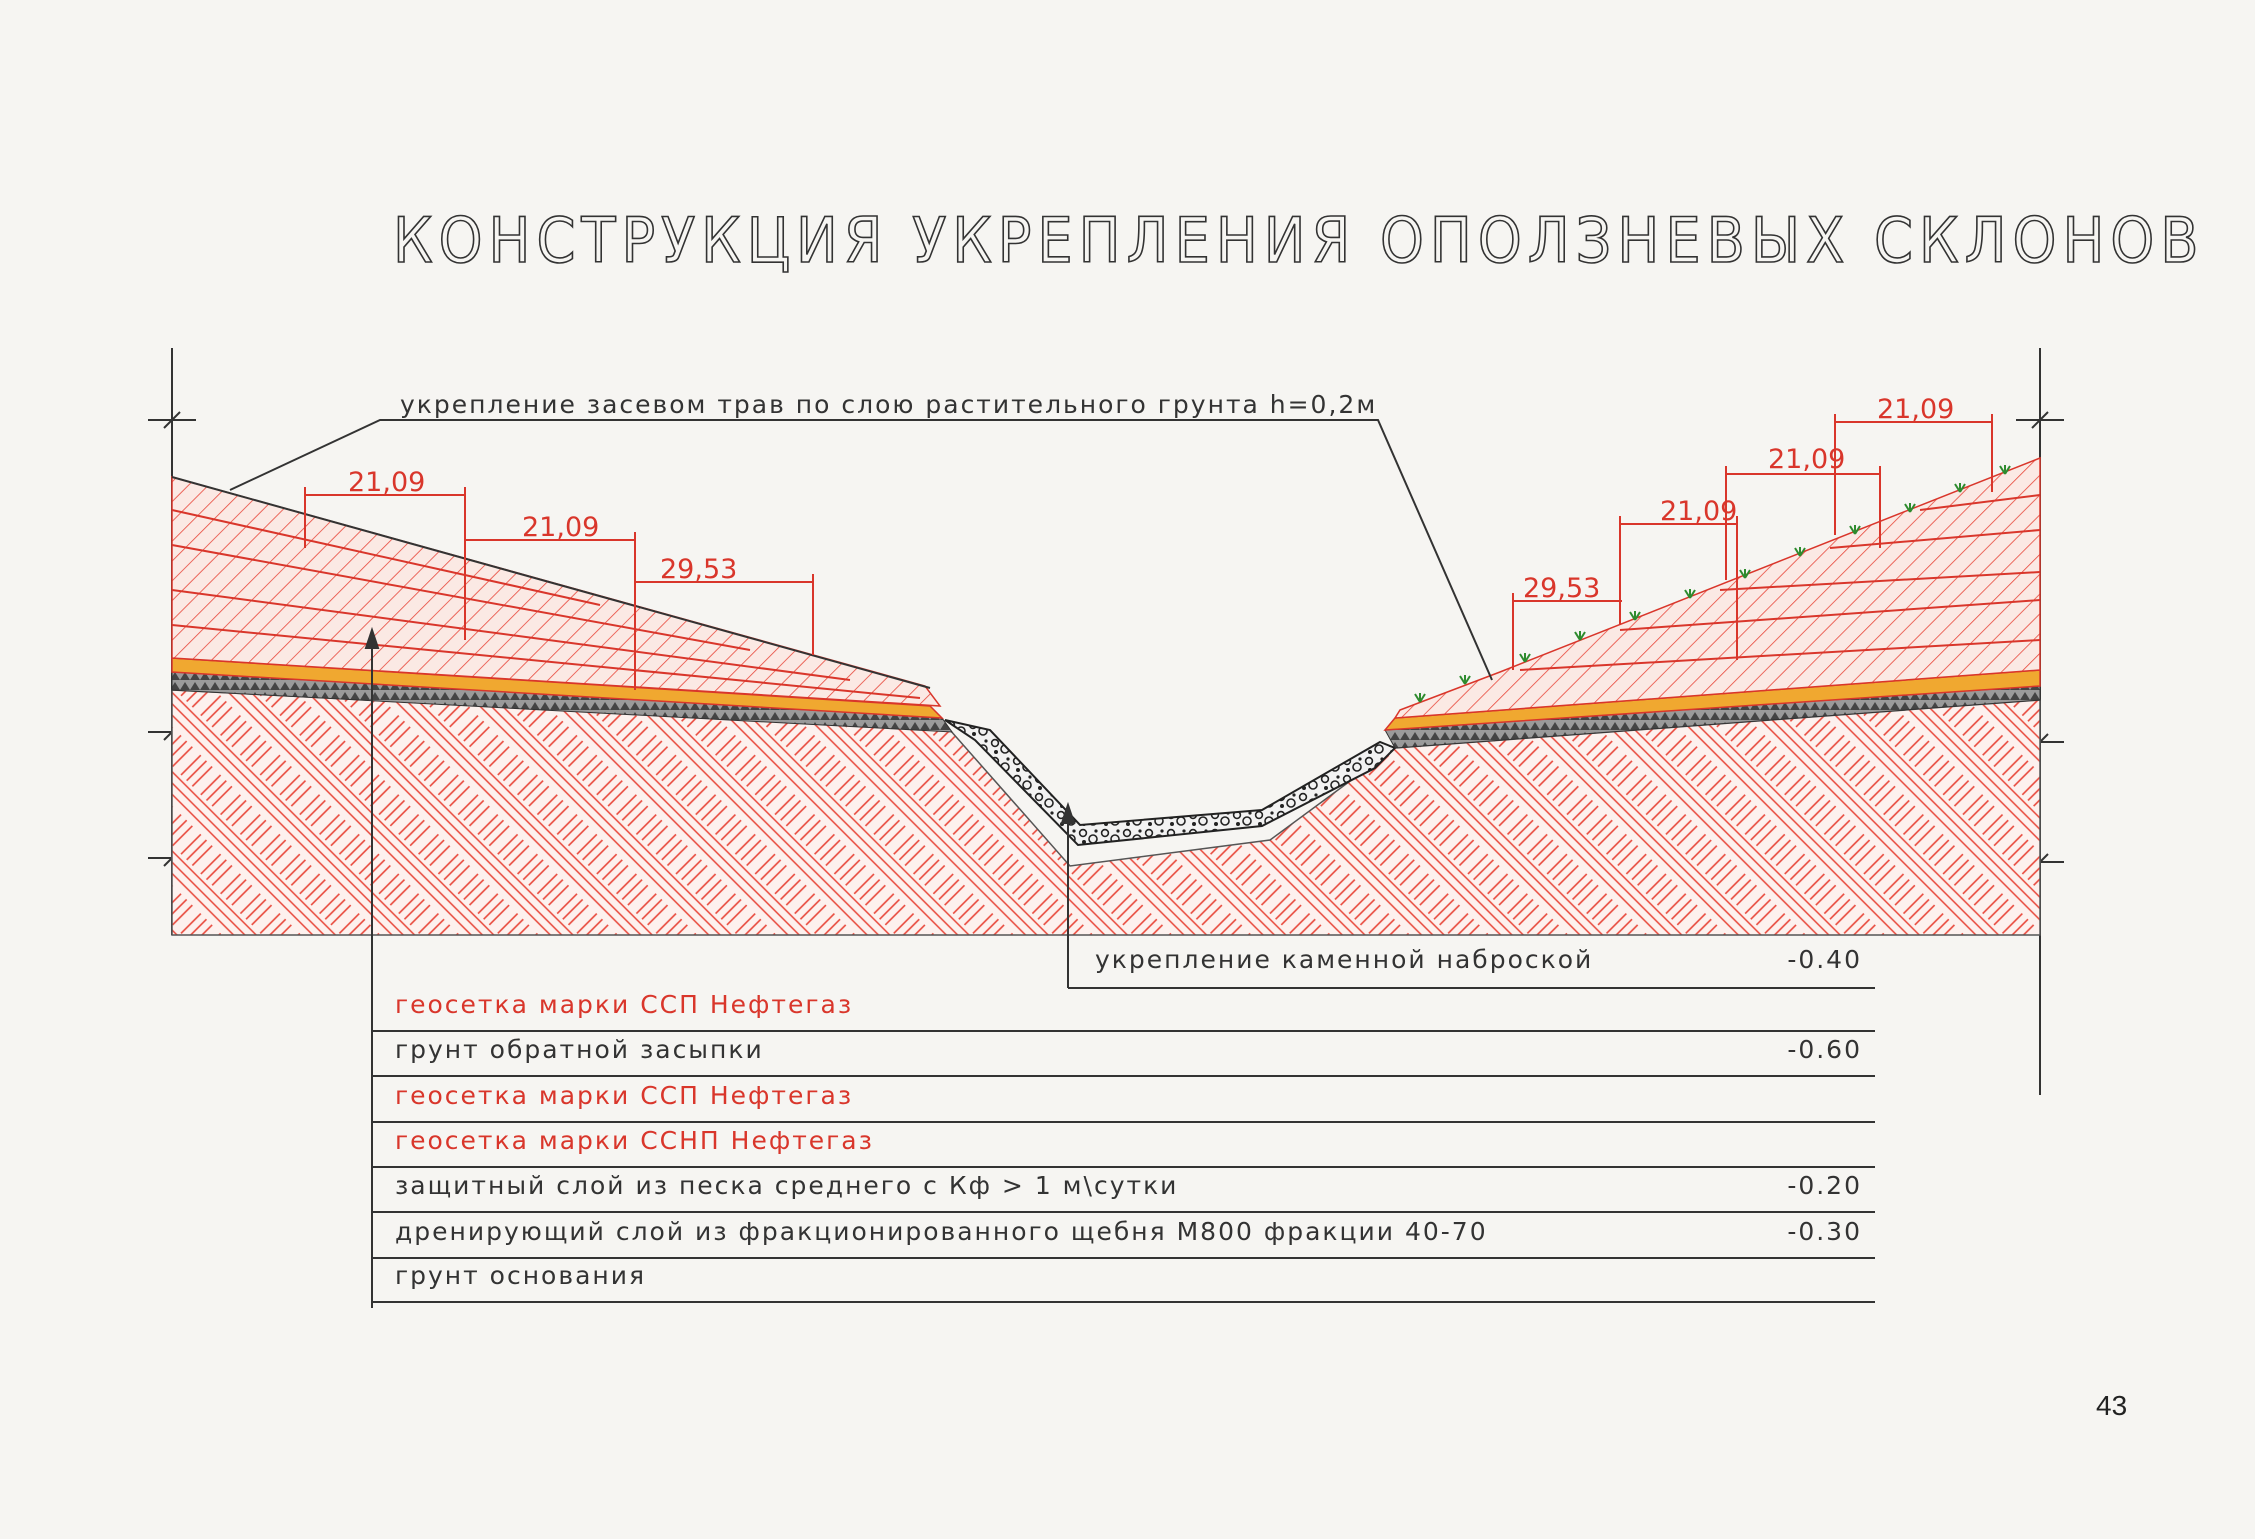  Describe the element at coordinates (1824, 959) in the screenshot. I see `legend-value-1: -0.40` at that location.